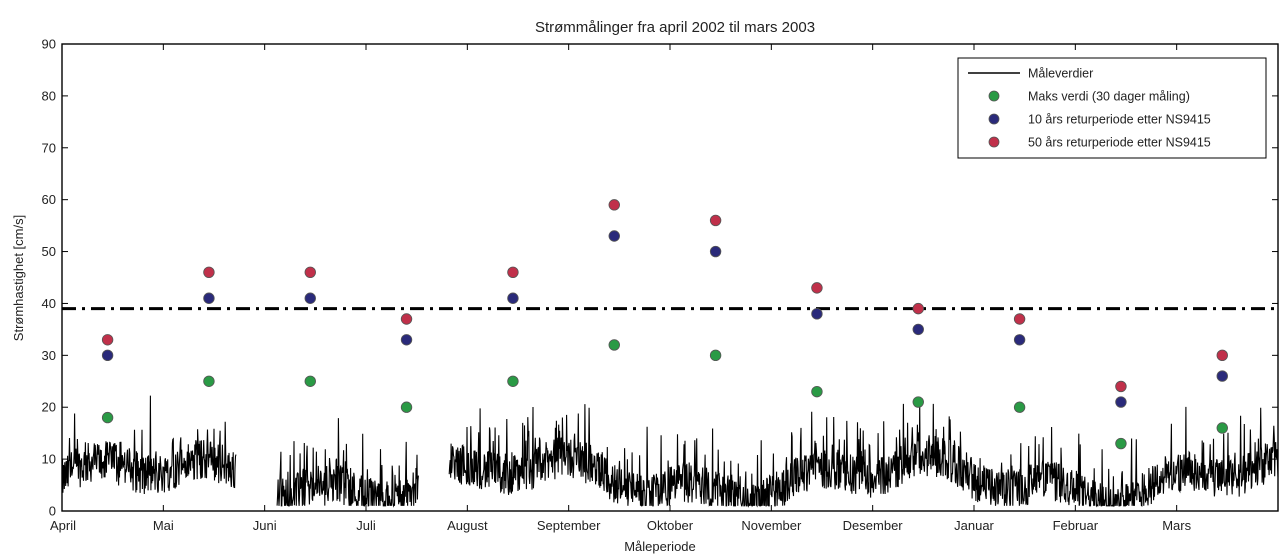  I want to click on legend-box, so click(1112, 108).